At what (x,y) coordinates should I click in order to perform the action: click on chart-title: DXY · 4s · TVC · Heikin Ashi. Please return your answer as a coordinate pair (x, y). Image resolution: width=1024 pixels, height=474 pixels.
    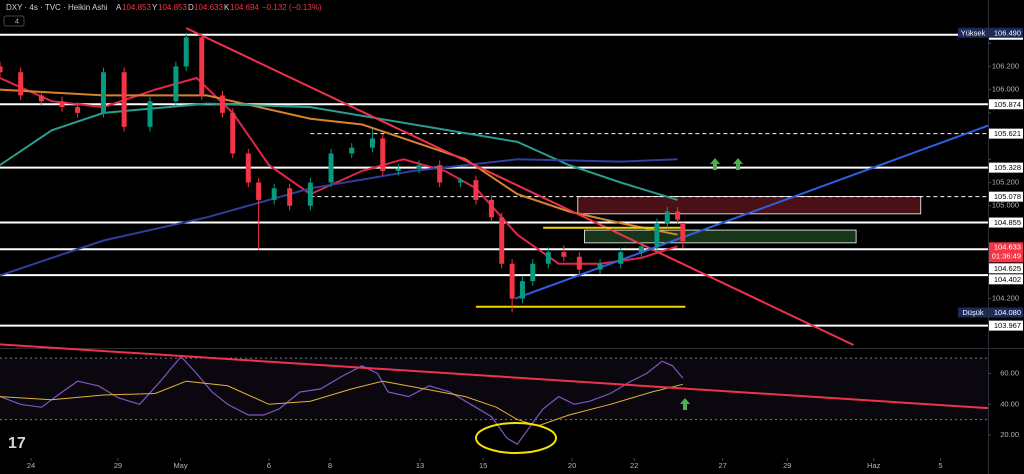
    Looking at the image, I should click on (57, 7).